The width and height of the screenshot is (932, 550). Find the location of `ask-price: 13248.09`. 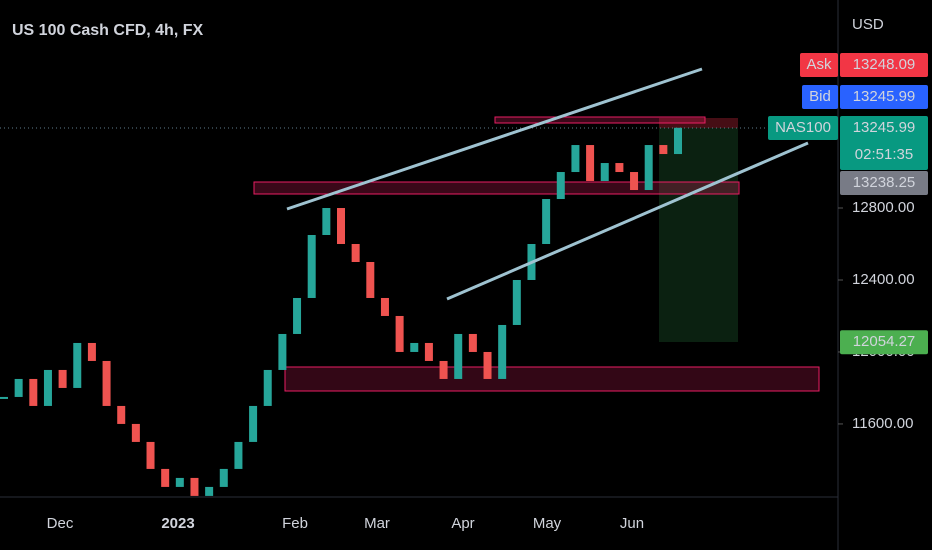

ask-price: 13248.09 is located at coordinates (884, 64).